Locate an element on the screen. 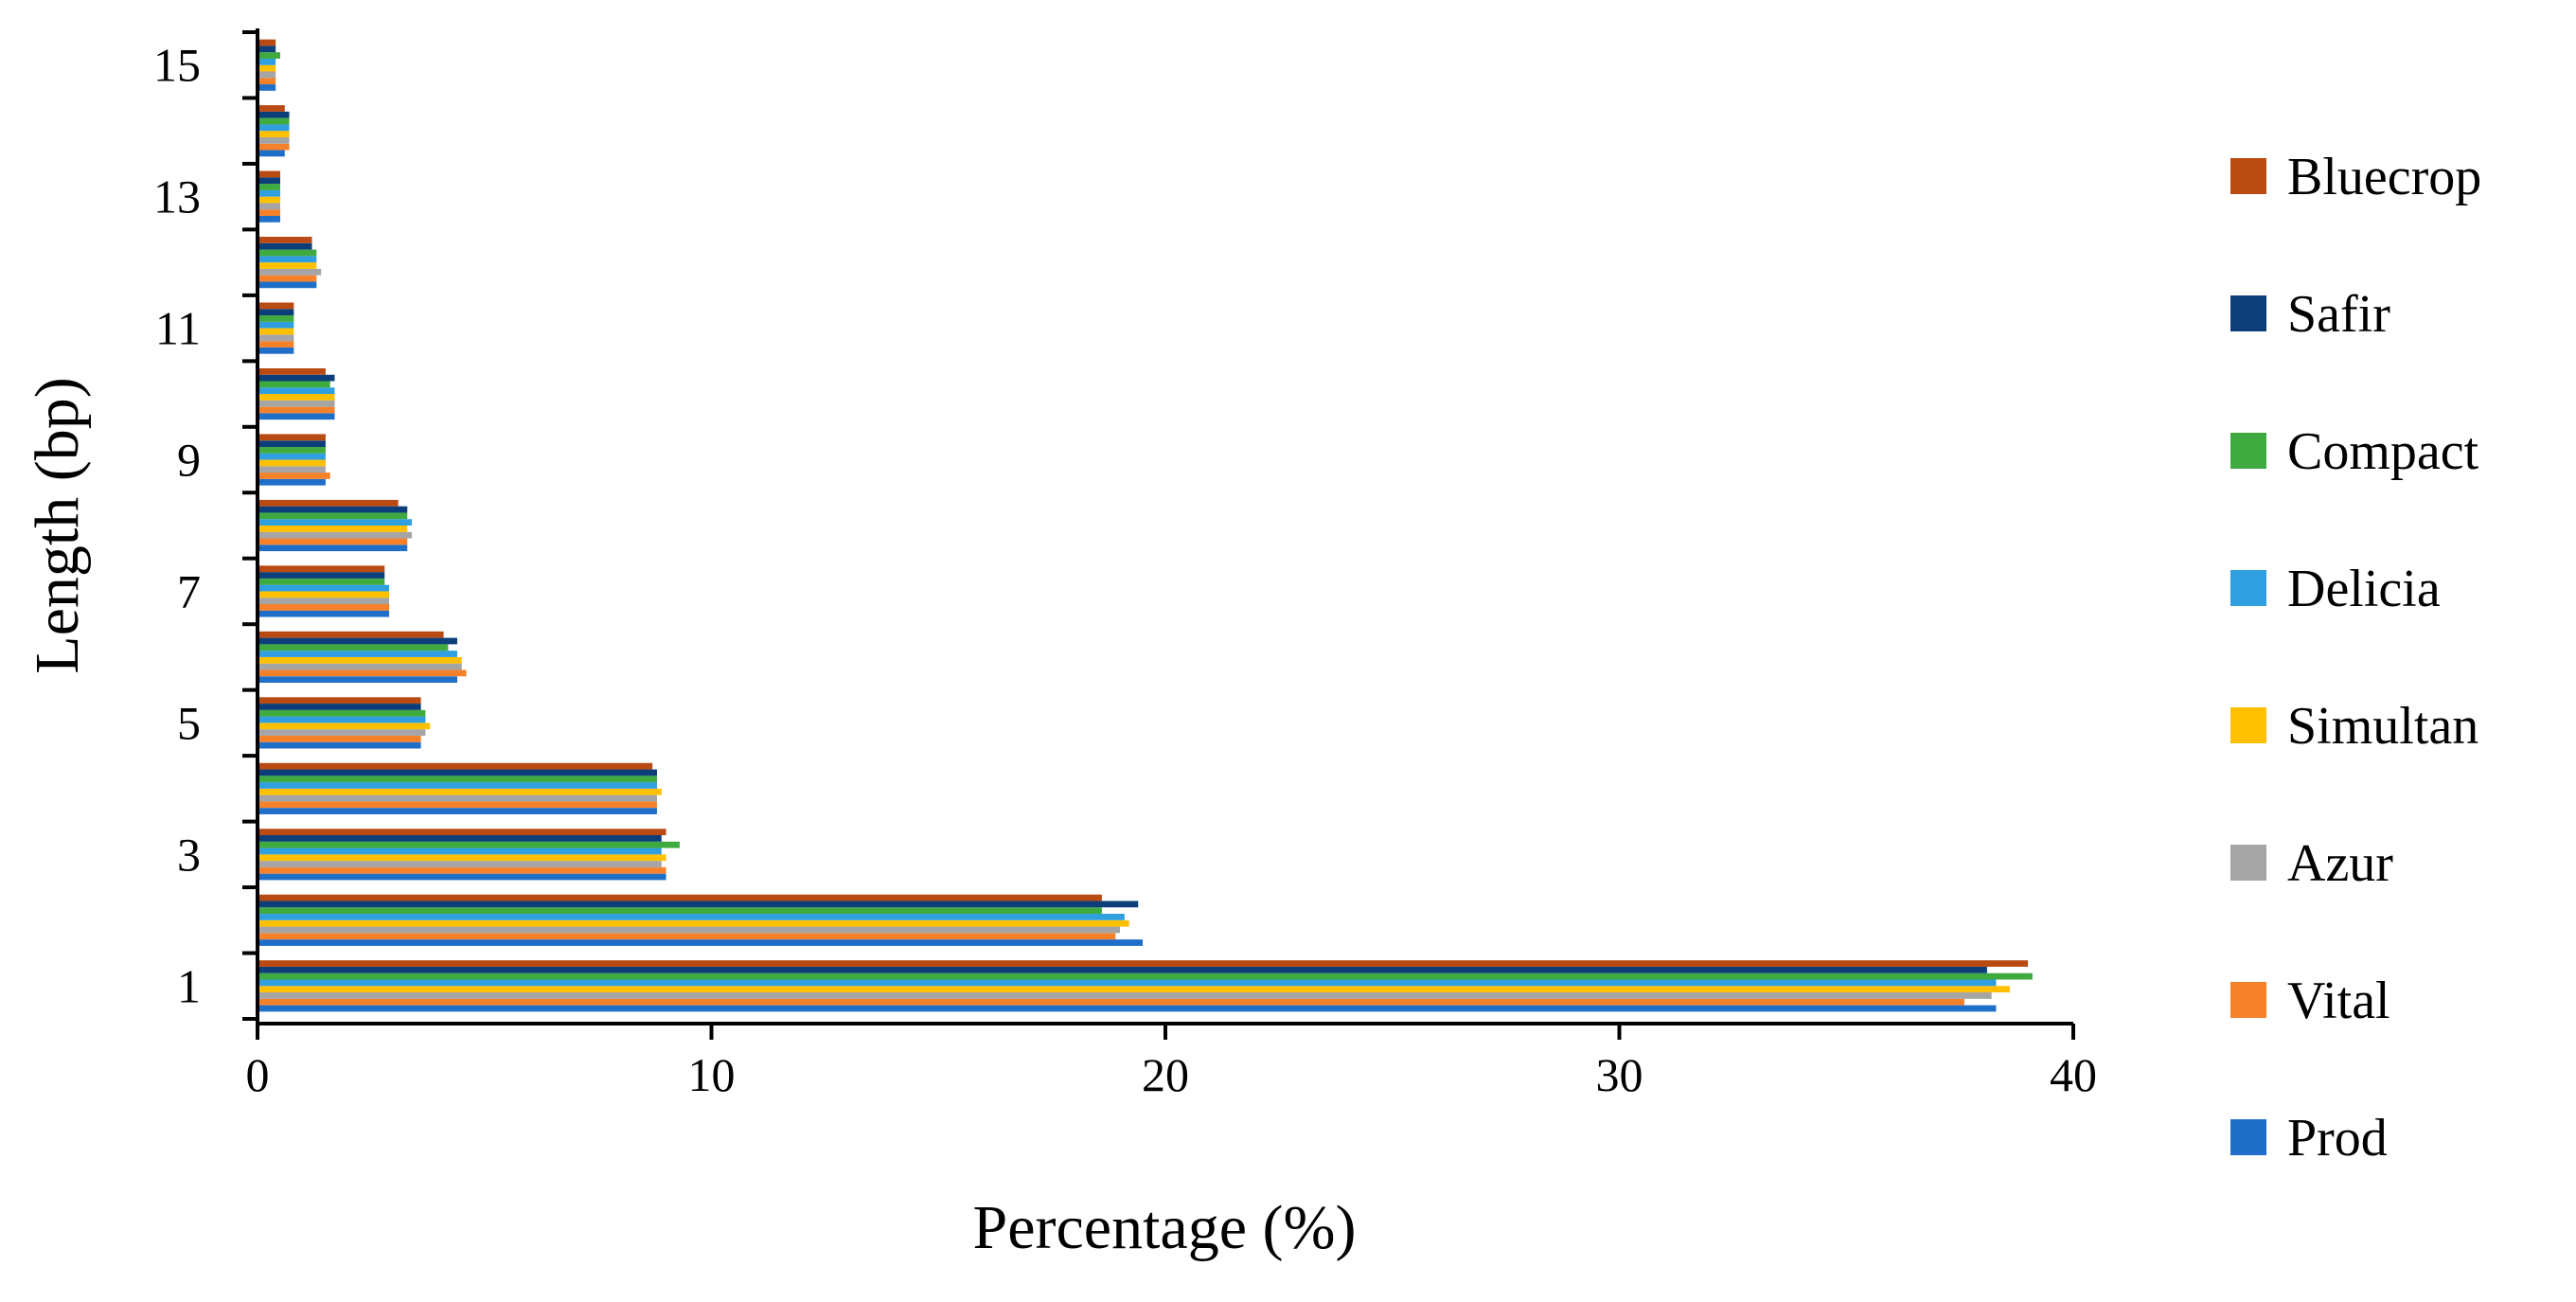 This screenshot has width=2576, height=1302. legend-swatch-simultan is located at coordinates (2248, 725).